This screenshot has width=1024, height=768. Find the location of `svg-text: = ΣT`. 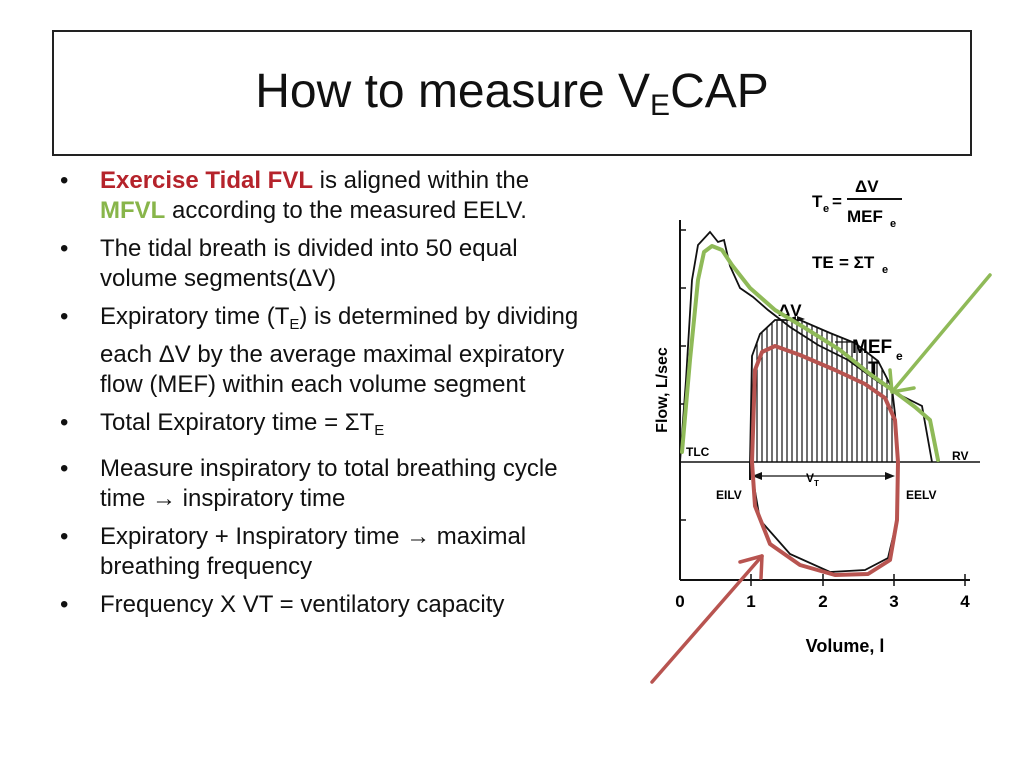

svg-text: = ΣT is located at coordinates (857, 262).